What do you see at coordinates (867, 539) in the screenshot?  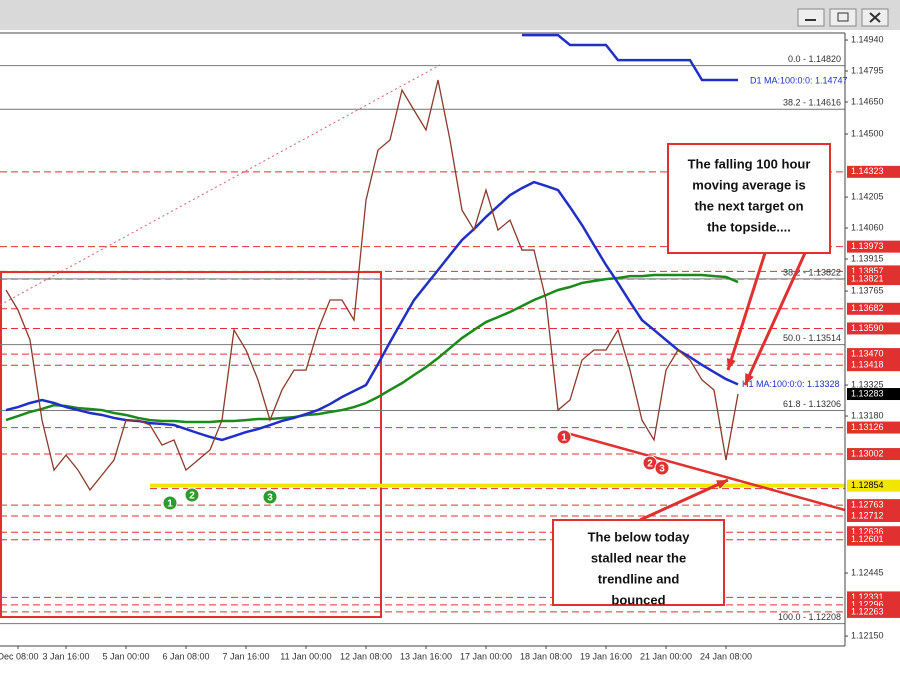 I see `level-label: 1.12601` at bounding box center [867, 539].